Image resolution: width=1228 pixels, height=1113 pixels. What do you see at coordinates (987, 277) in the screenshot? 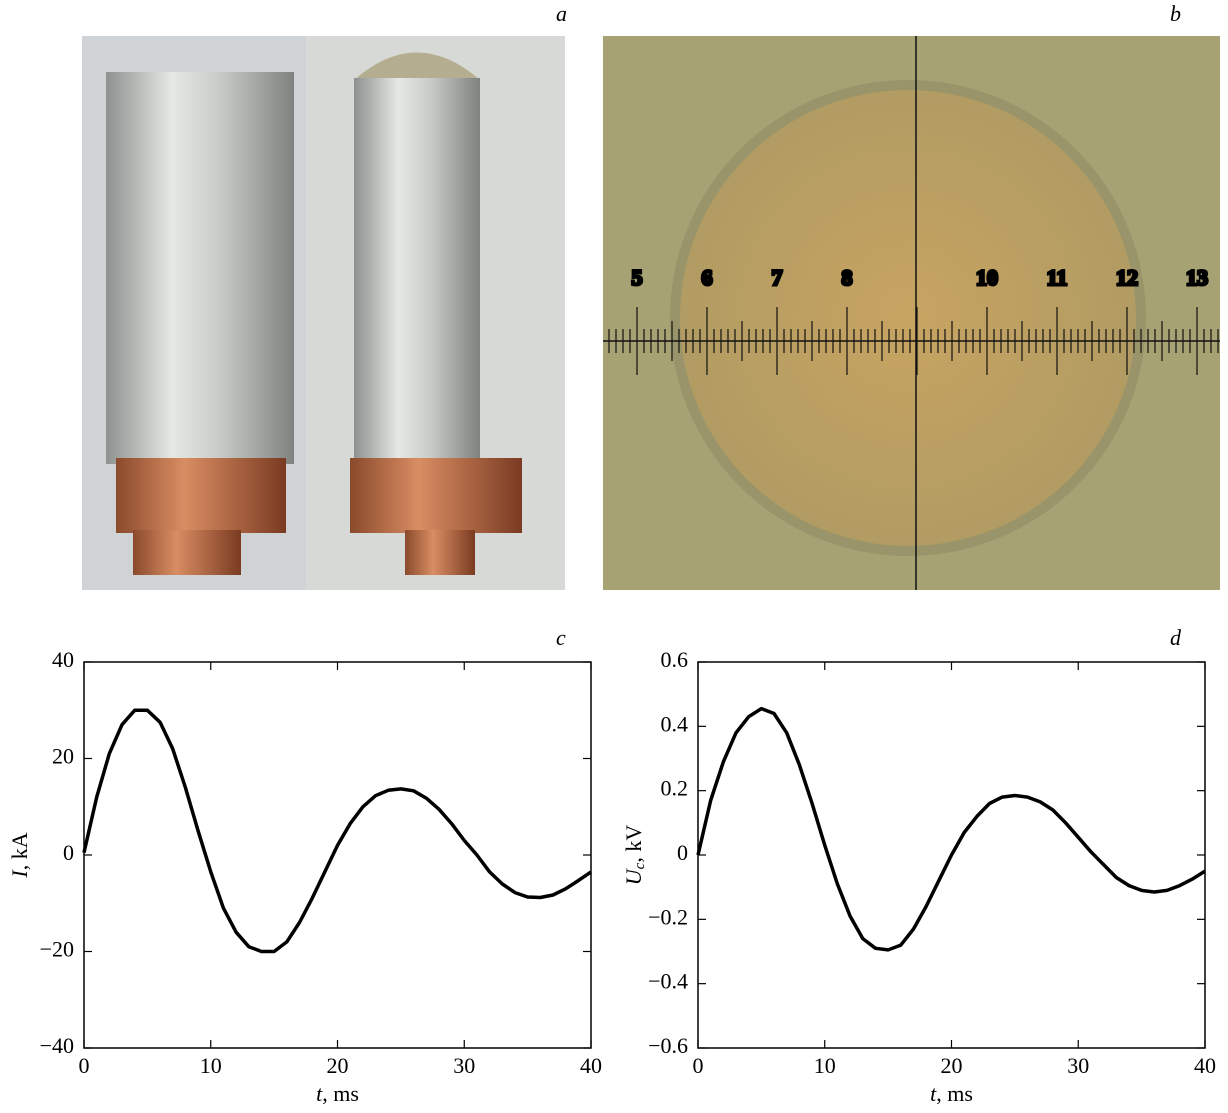
I see `scale-label: 10` at bounding box center [987, 277].